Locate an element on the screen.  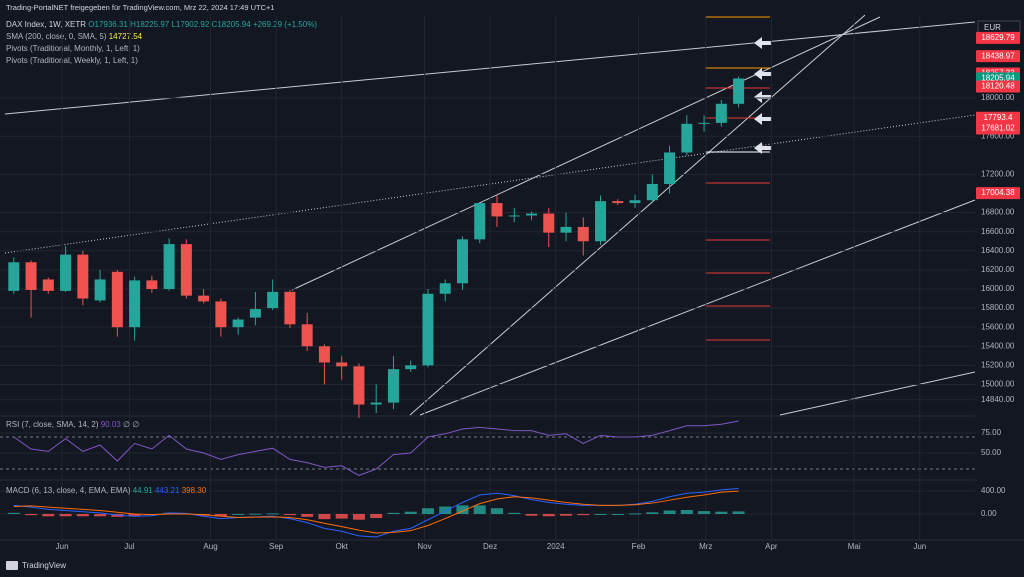
price-badge-label: 18438.97 is located at coordinates (998, 55).